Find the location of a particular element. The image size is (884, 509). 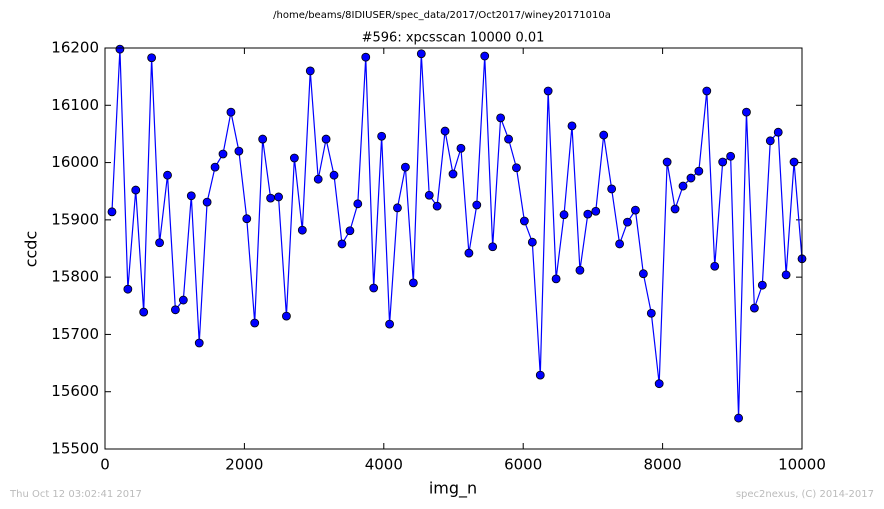

x-tick-label: 6000 is located at coordinates (523, 465).